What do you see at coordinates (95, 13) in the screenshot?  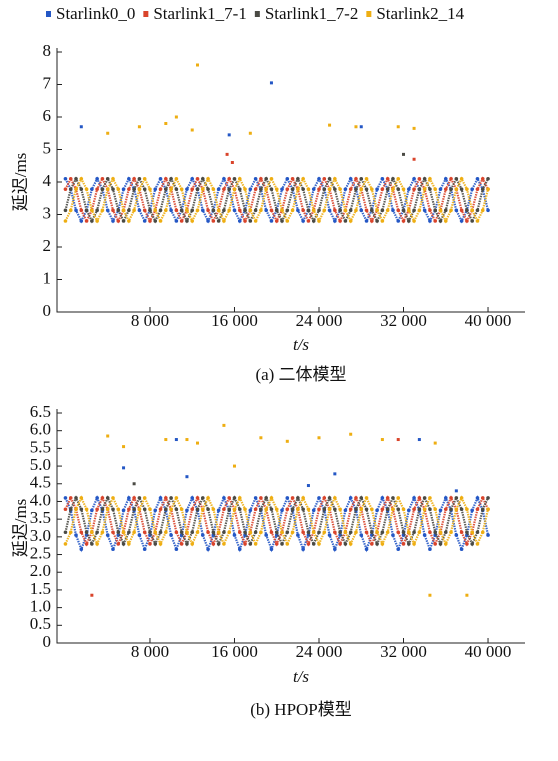 I see `legend-label: Starlink0_0` at bounding box center [95, 13].